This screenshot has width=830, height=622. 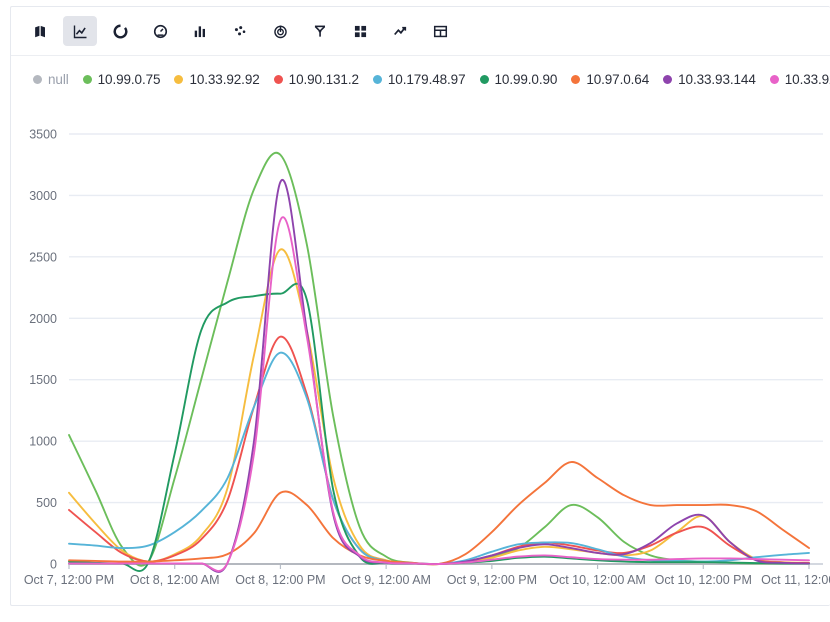 I want to click on legend-item: 10.97.0.64, so click(x=610, y=79).